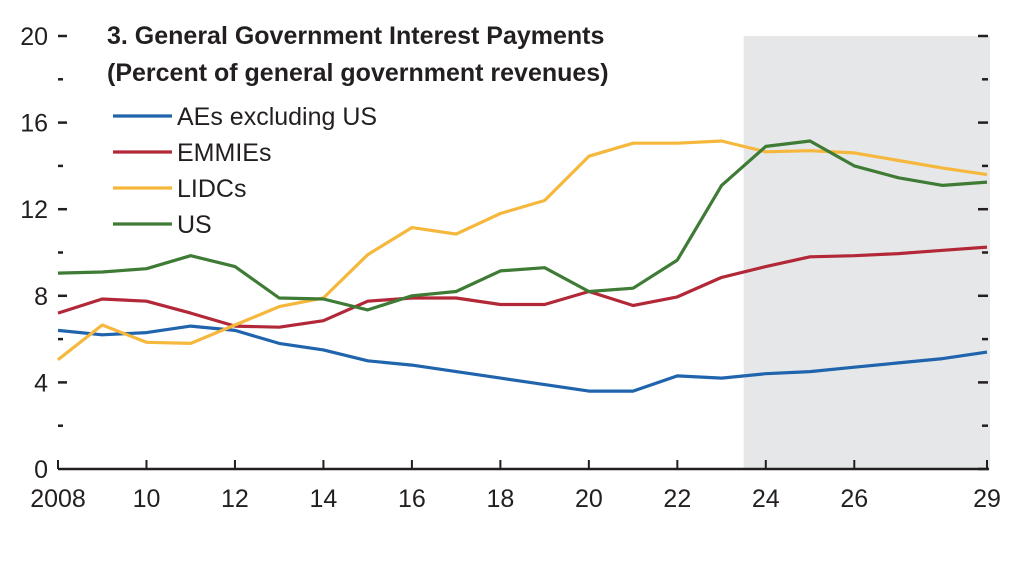 The image size is (1022, 567). I want to click on x-tick-label: 24, so click(766, 499).